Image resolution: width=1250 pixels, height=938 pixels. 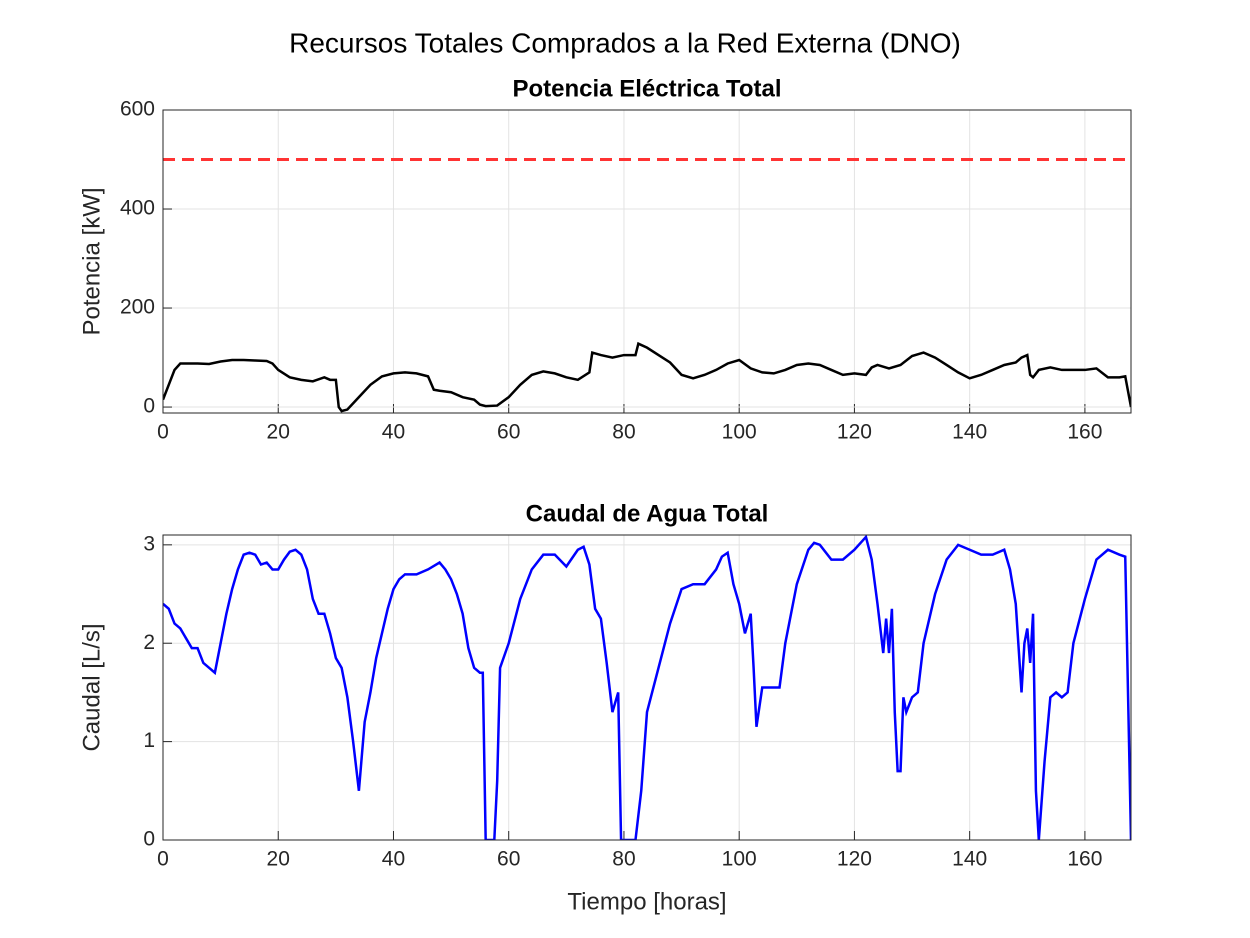 I want to click on y-tick-label: 400, so click(x=137, y=208).